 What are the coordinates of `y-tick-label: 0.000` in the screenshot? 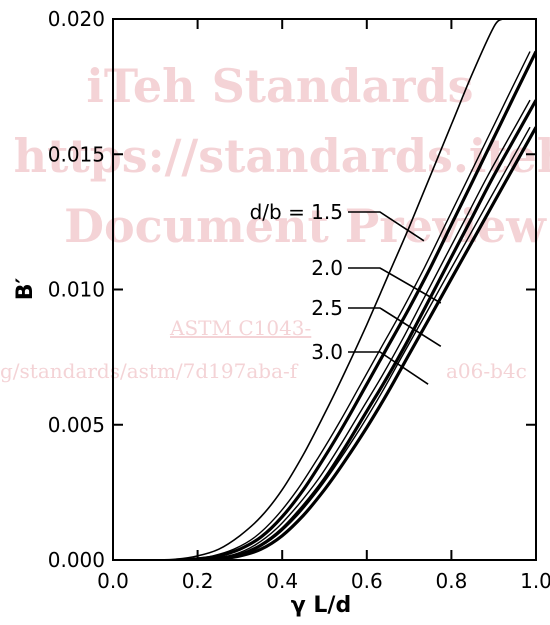 It's located at (76, 560).